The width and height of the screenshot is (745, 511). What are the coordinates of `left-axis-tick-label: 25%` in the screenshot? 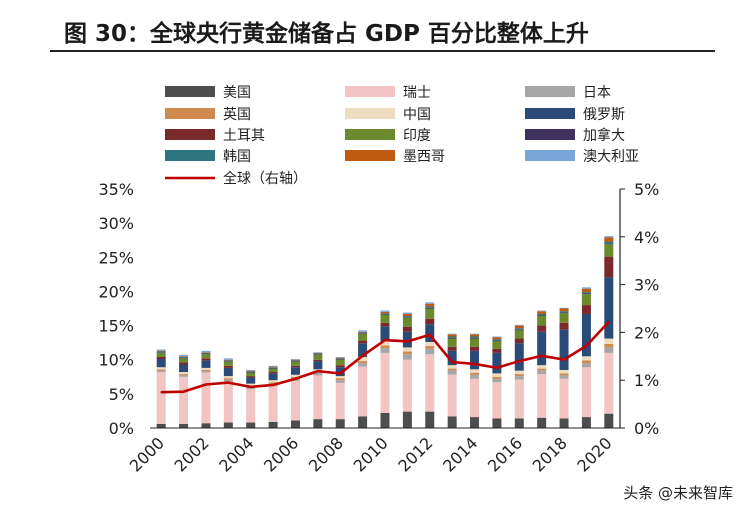 It's located at (116, 257).